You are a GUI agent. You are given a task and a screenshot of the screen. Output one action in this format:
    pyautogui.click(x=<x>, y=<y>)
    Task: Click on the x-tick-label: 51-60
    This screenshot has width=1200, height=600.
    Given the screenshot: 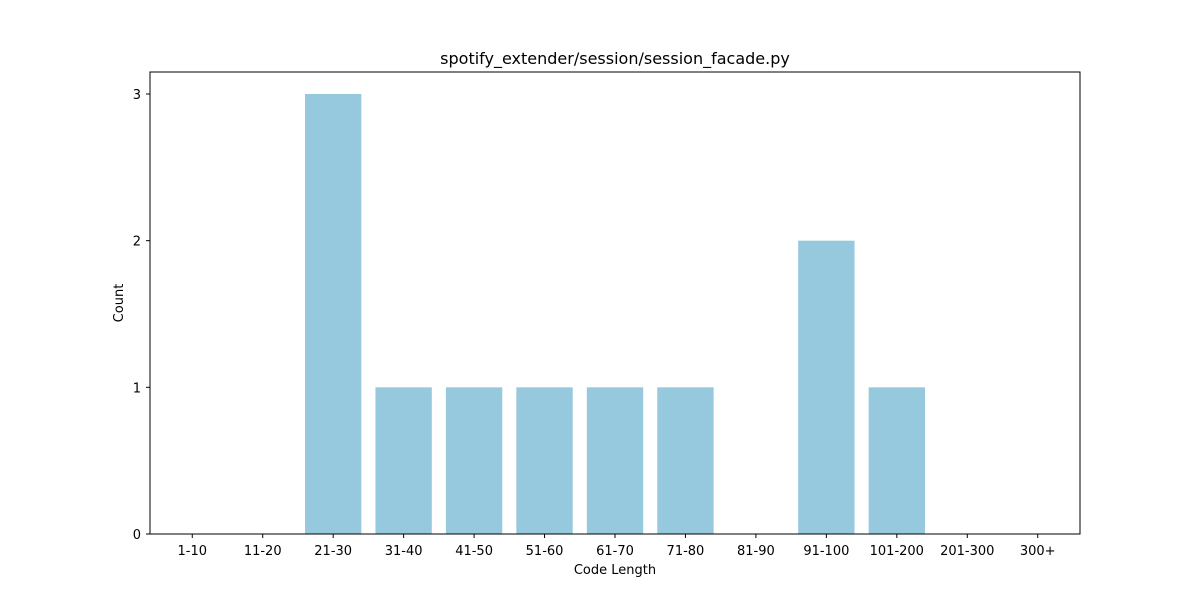 What is the action you would take?
    pyautogui.click(x=545, y=551)
    